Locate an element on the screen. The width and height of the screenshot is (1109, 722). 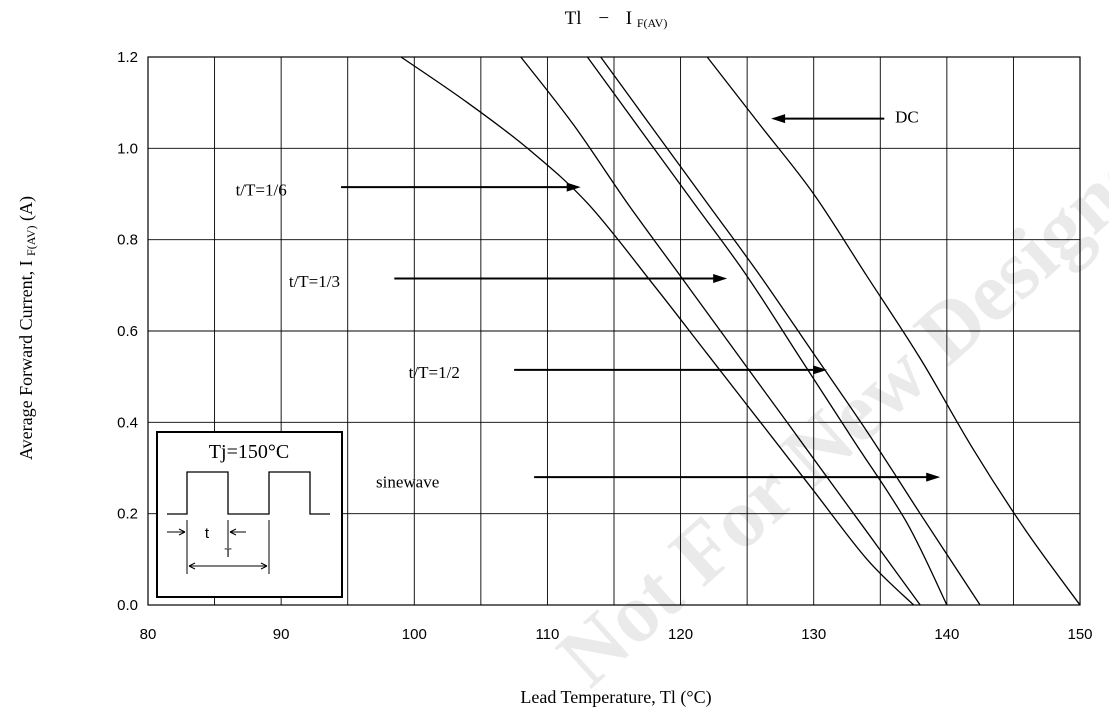
y-tick-label: 0.6 is located at coordinates (127, 331).